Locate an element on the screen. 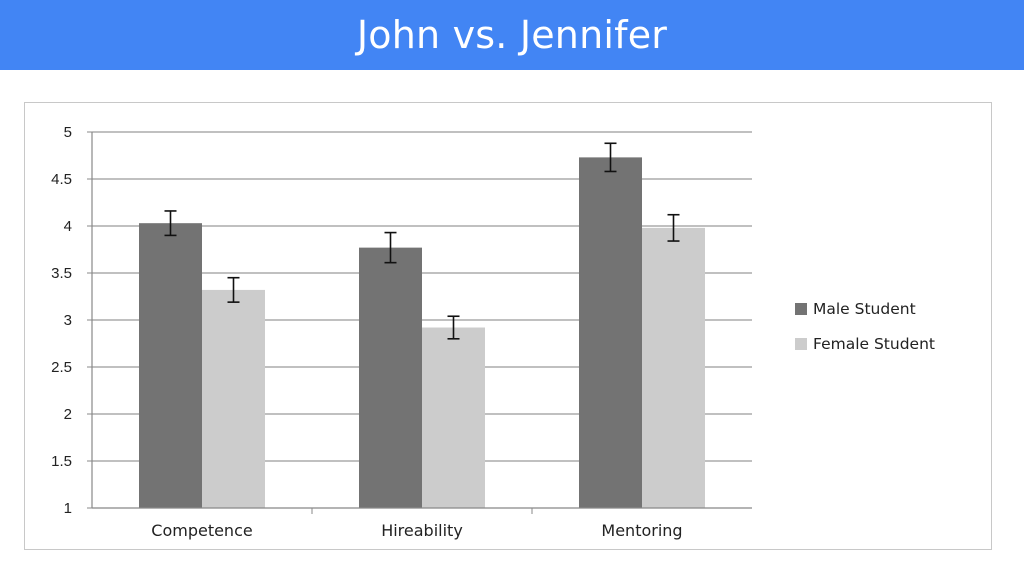  bar-female-student-hireability is located at coordinates (453, 417).